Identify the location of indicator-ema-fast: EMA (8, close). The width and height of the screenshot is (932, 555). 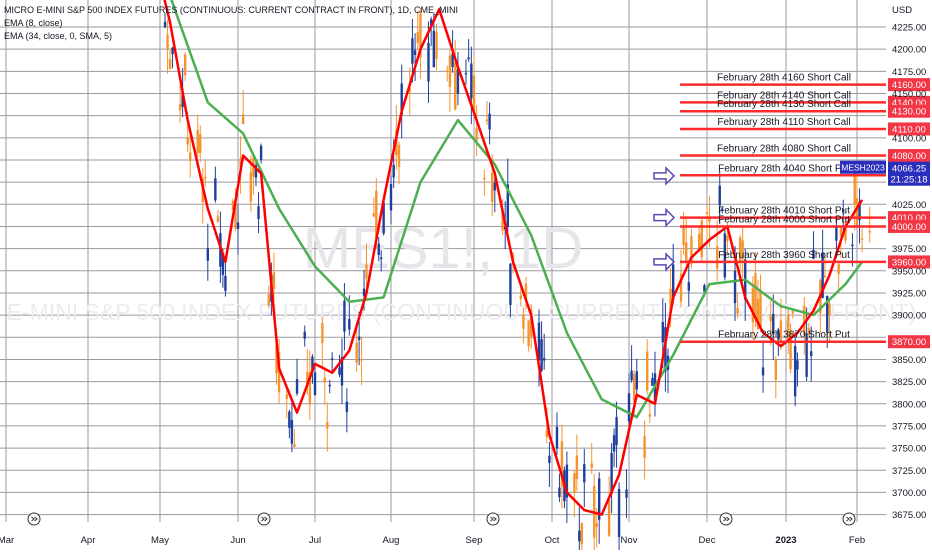
(33, 23).